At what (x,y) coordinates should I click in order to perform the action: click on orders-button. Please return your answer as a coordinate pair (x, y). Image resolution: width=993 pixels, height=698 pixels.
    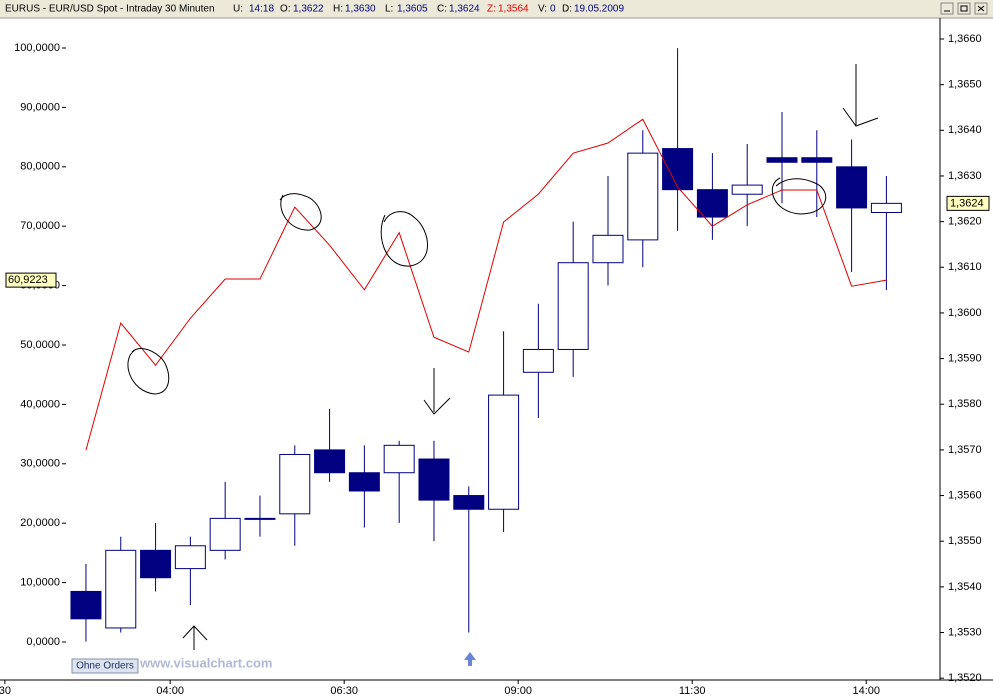
    Looking at the image, I should click on (105, 666).